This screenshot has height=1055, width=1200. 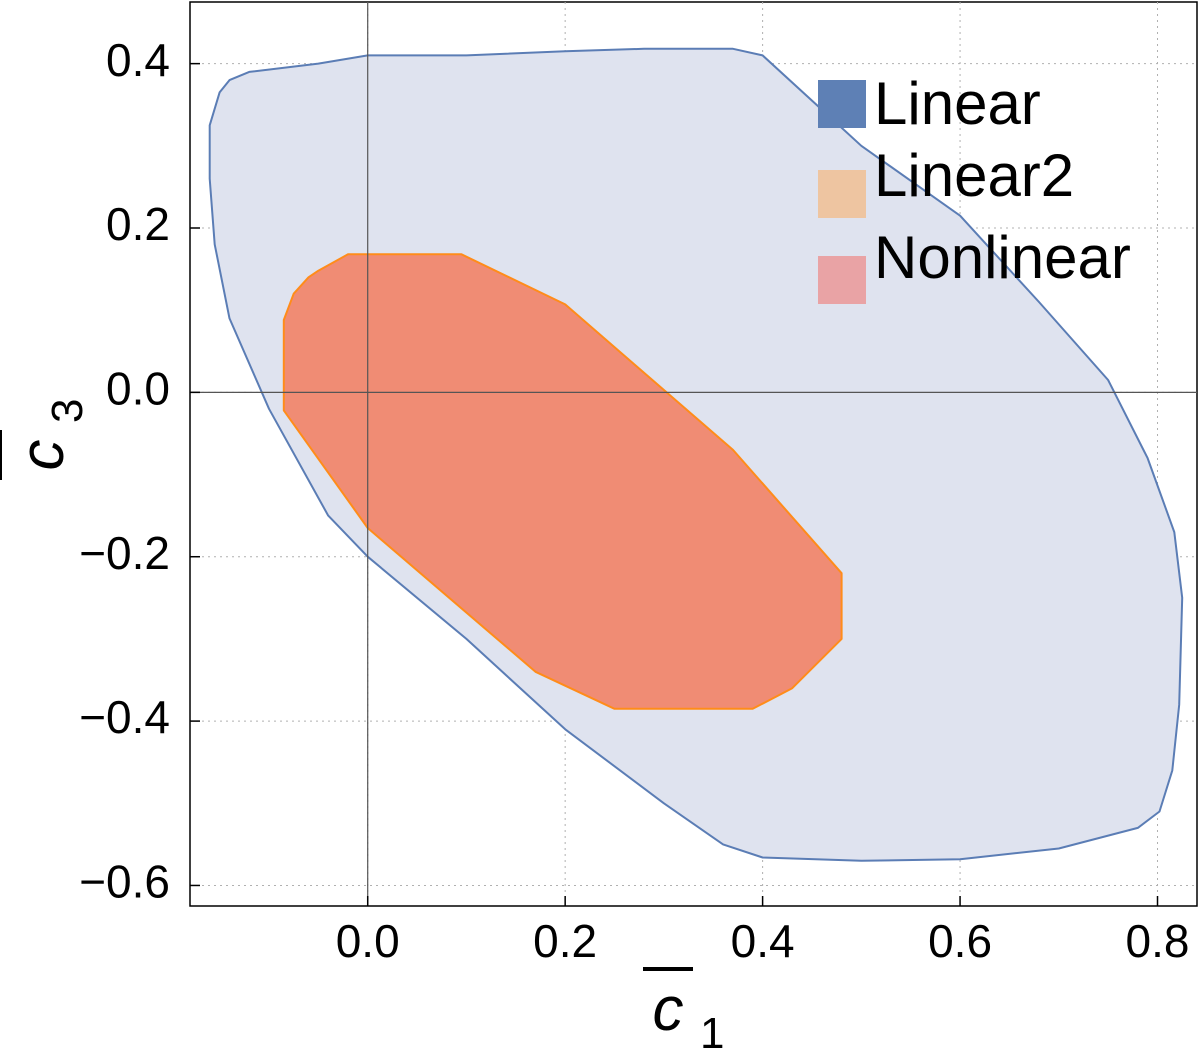 I want to click on y-tick-label-4: 0.2, so click(x=138, y=224).